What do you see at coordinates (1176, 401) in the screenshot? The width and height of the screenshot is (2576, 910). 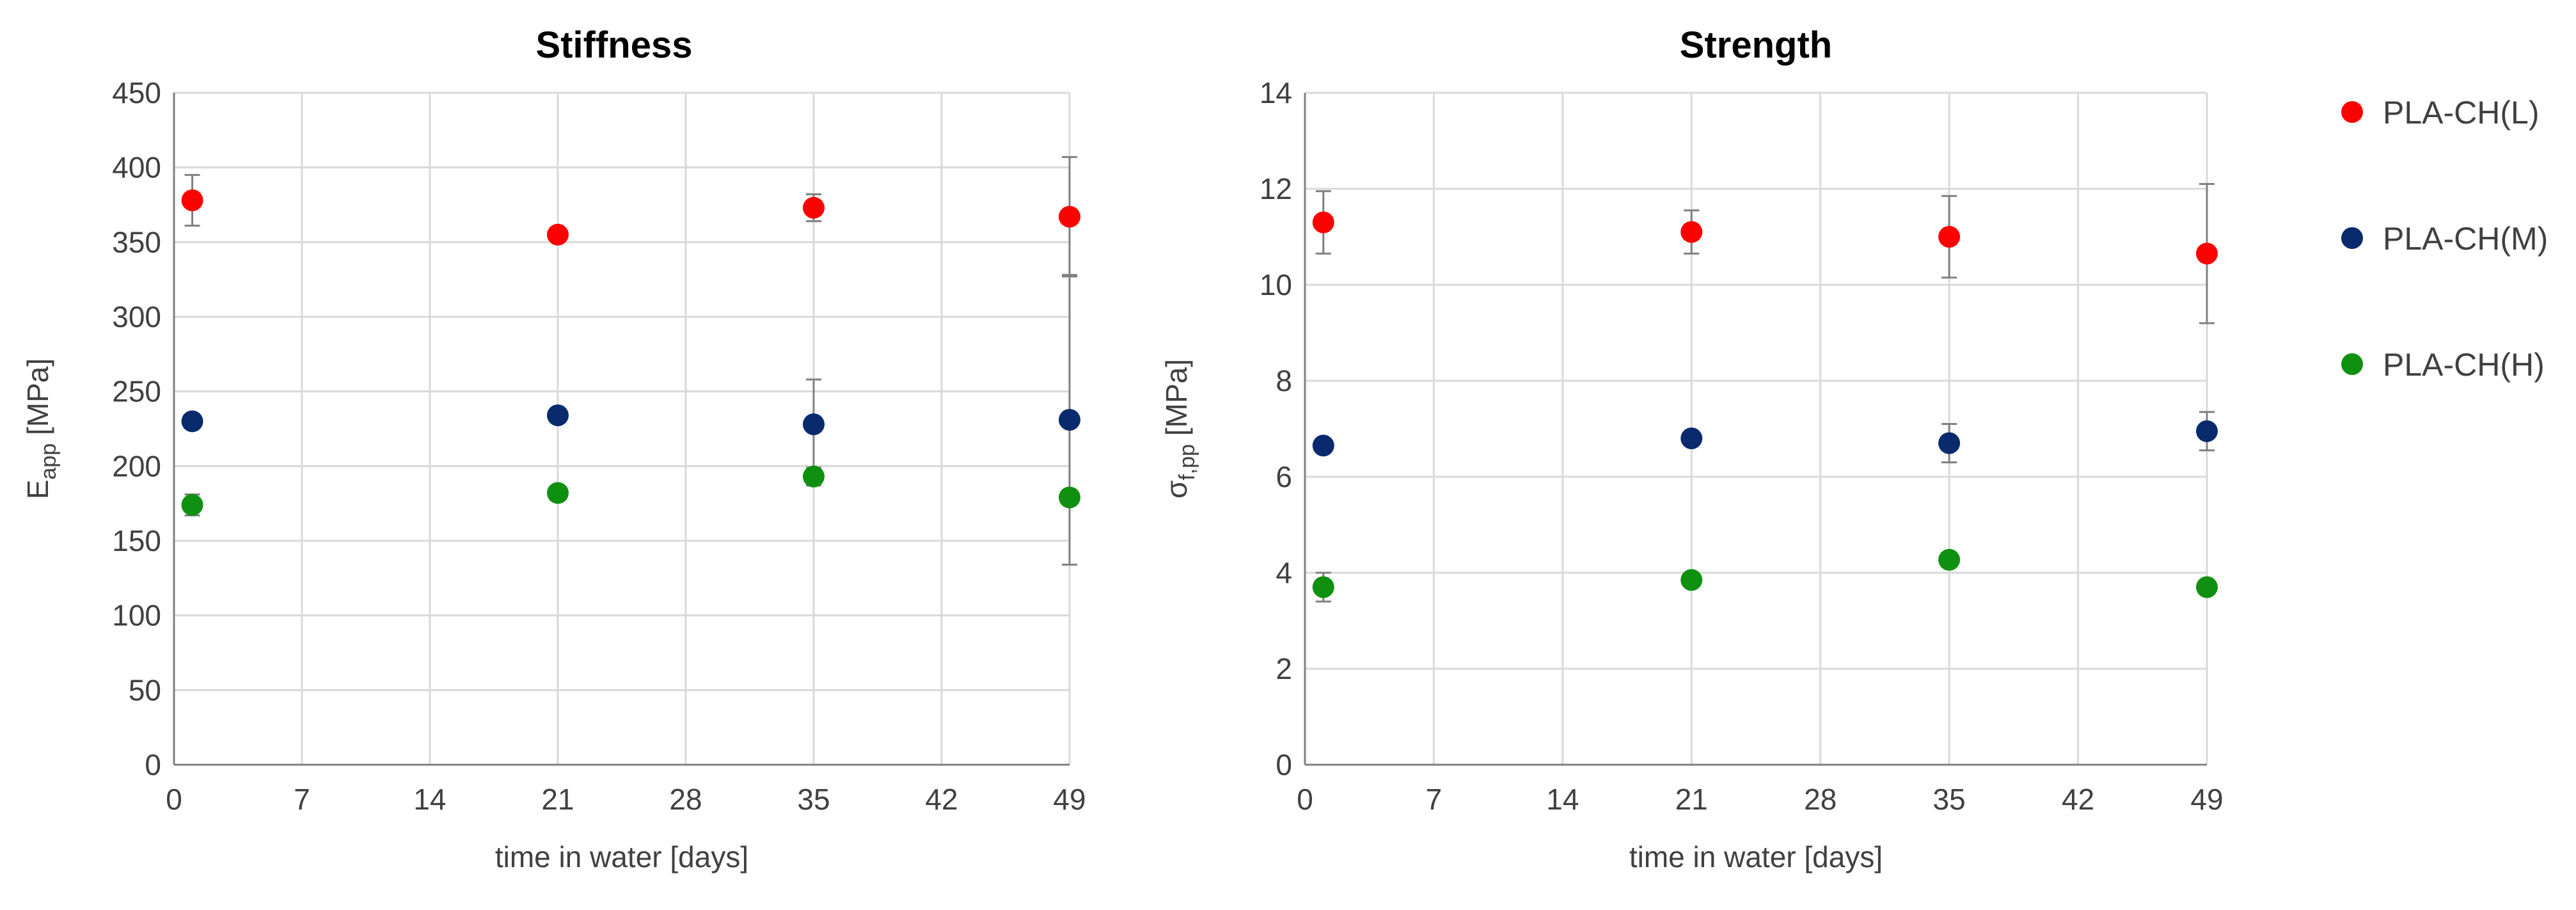 I see `strength-y-axis-unit: [MPa]` at bounding box center [1176, 401].